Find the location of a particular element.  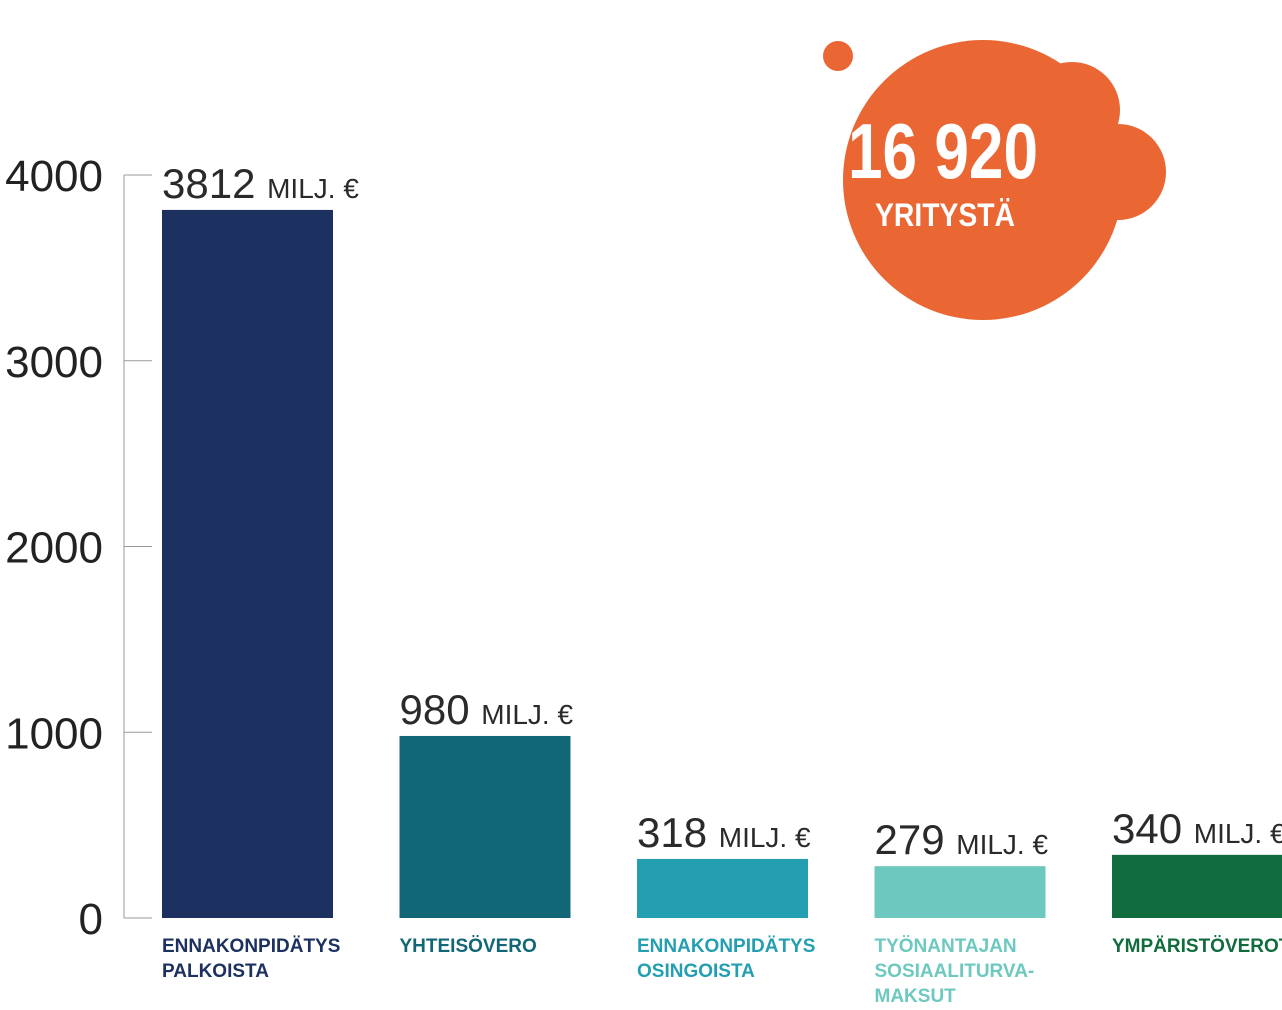

value-number: 3812 is located at coordinates (208, 183).